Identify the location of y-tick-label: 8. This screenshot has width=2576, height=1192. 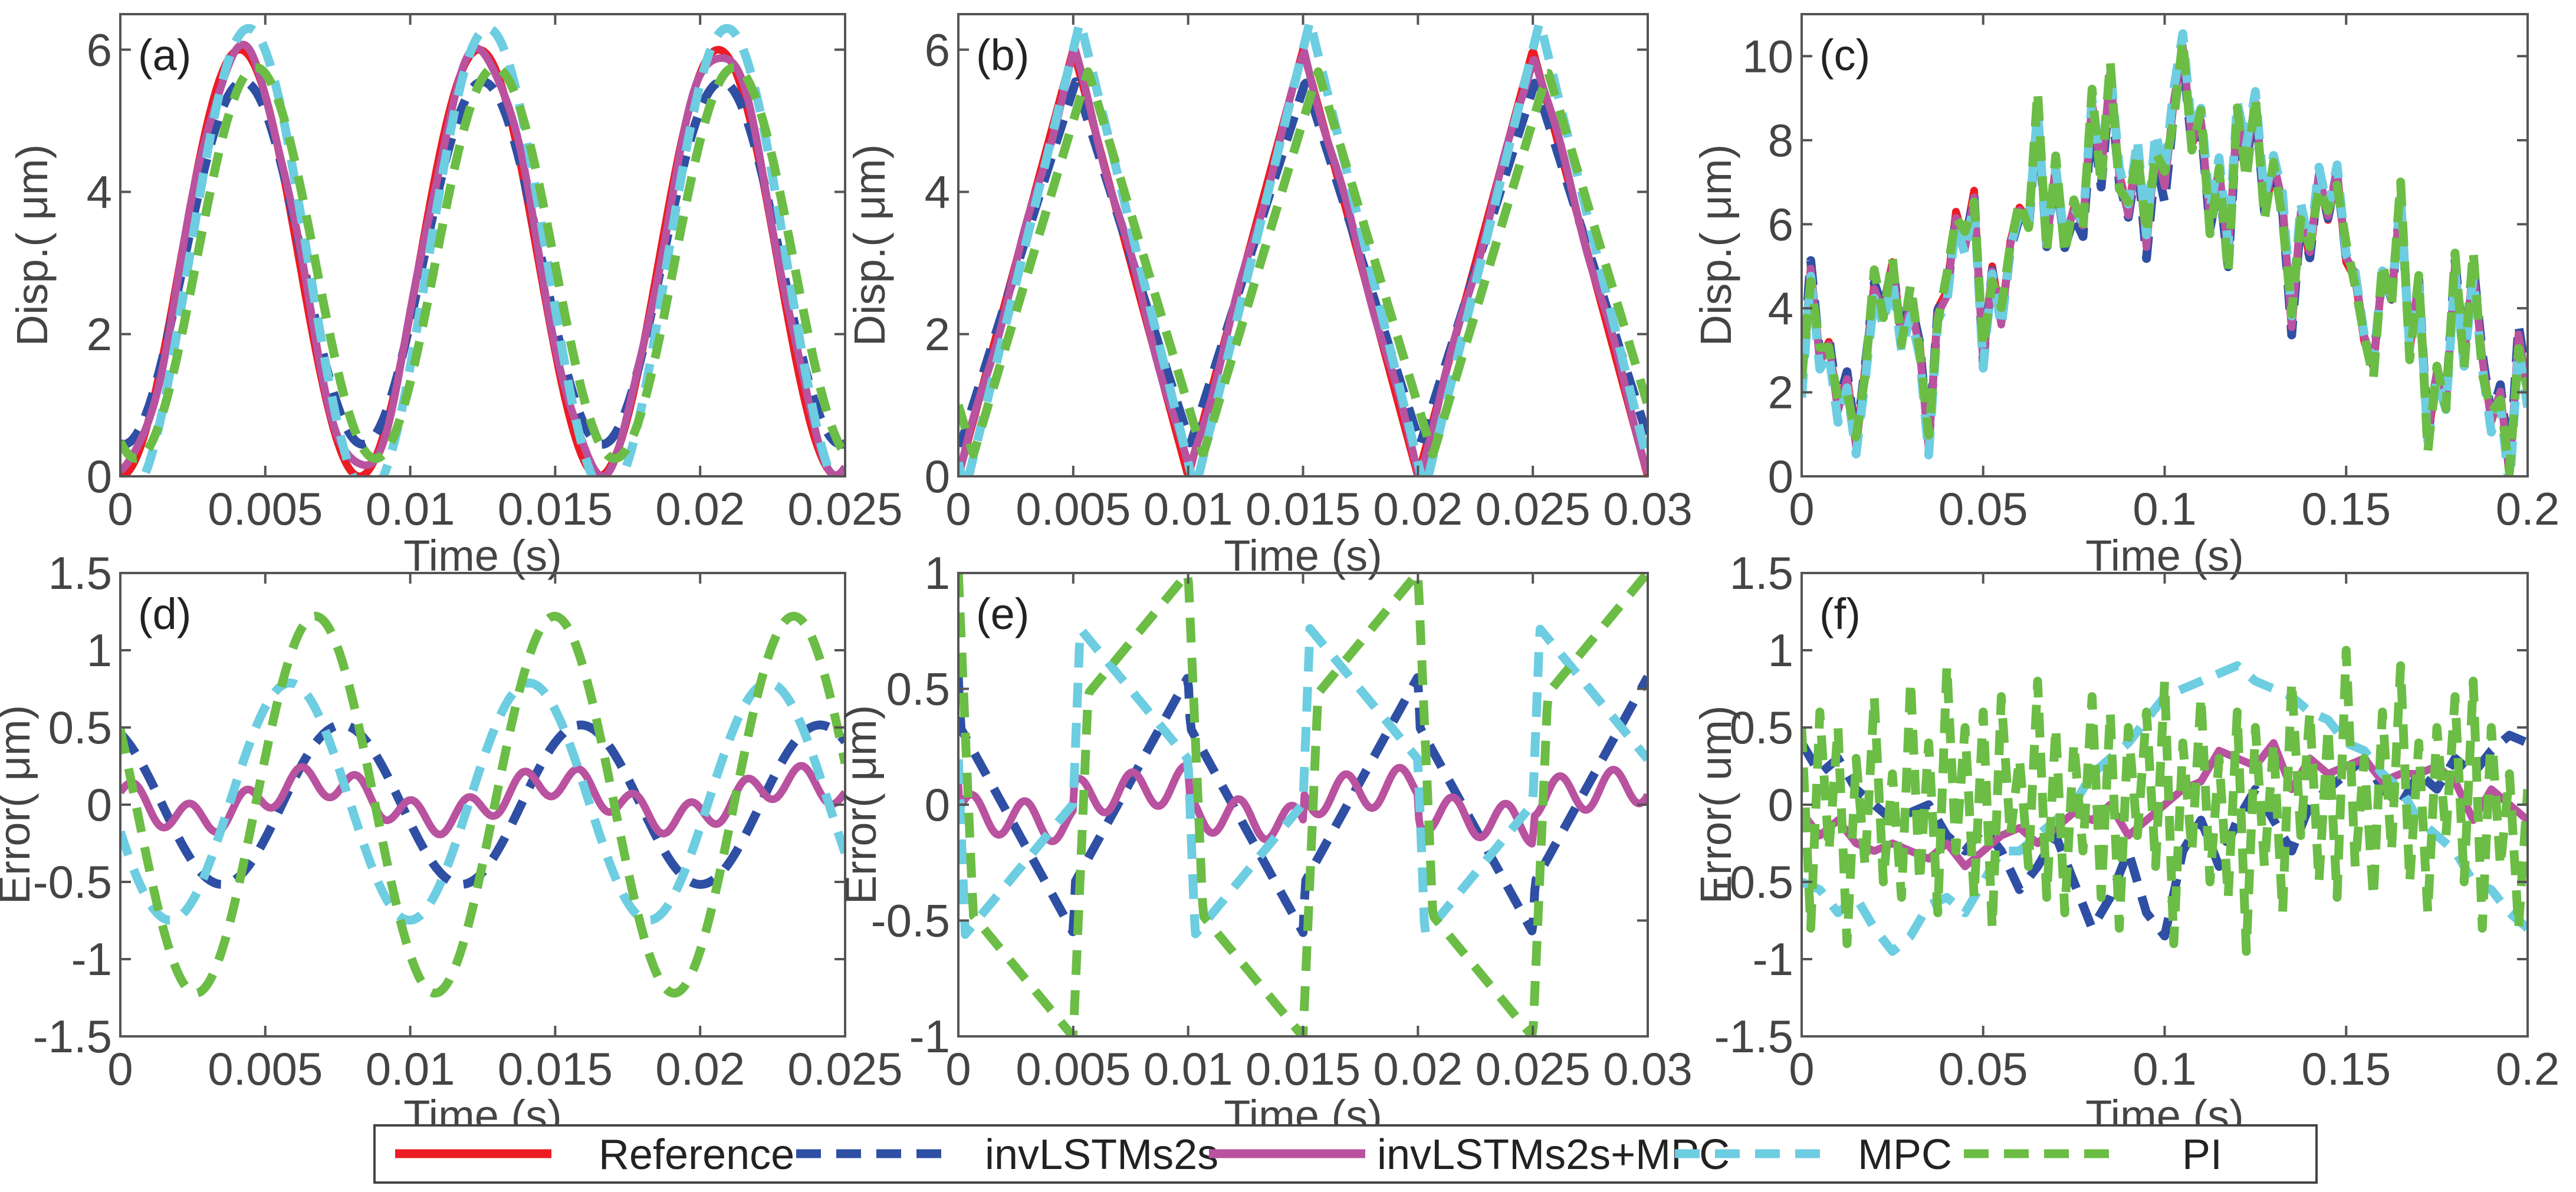
(1780, 140).